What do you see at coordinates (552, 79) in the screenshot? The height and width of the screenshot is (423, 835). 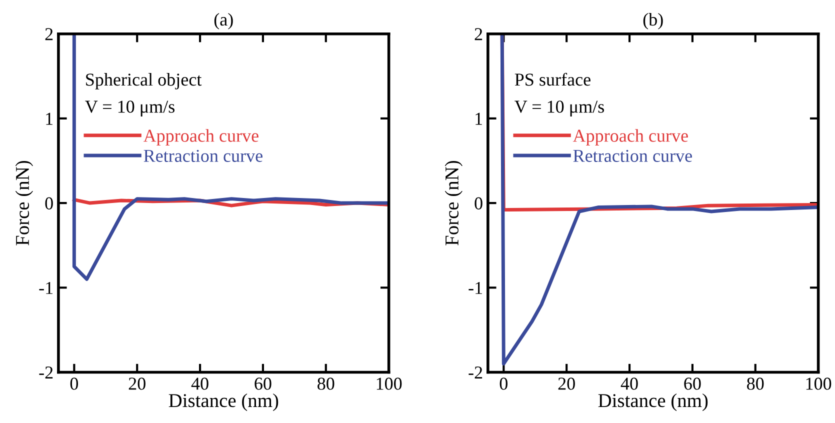 I see `annotation: PS surface` at bounding box center [552, 79].